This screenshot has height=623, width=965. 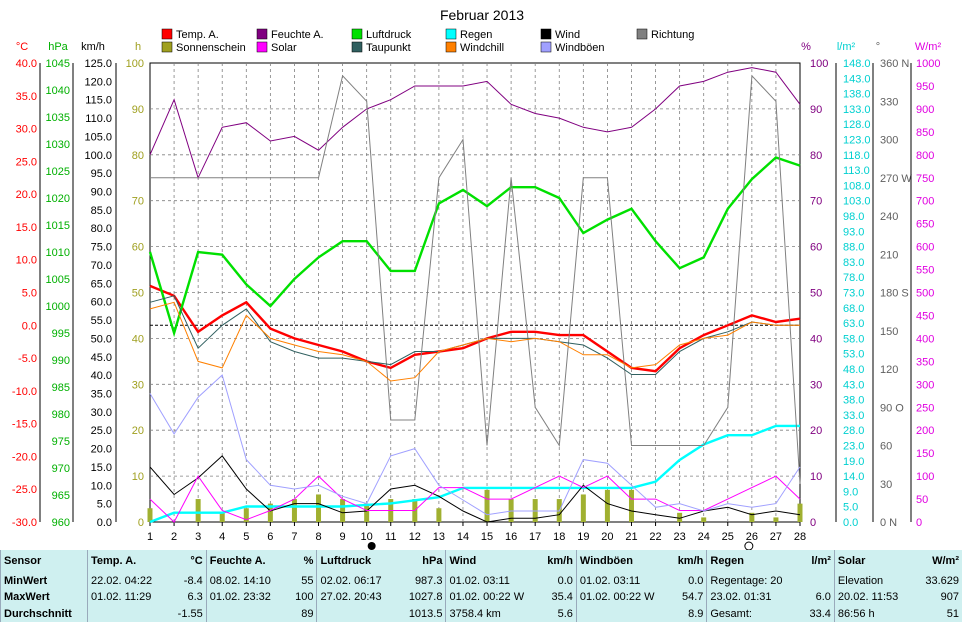 I want to click on pressure-axis-unit: hPa, so click(x=58, y=47).